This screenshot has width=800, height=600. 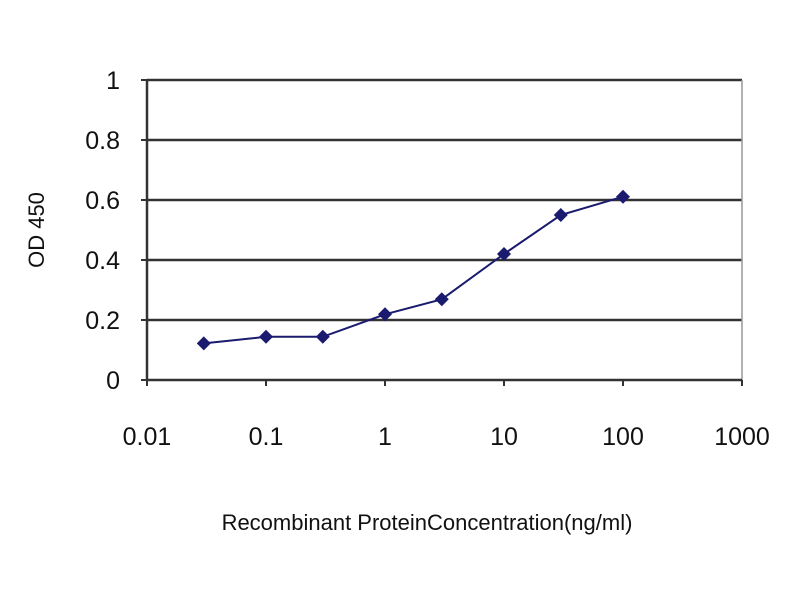 What do you see at coordinates (413, 270) in the screenshot?
I see `series-line` at bounding box center [413, 270].